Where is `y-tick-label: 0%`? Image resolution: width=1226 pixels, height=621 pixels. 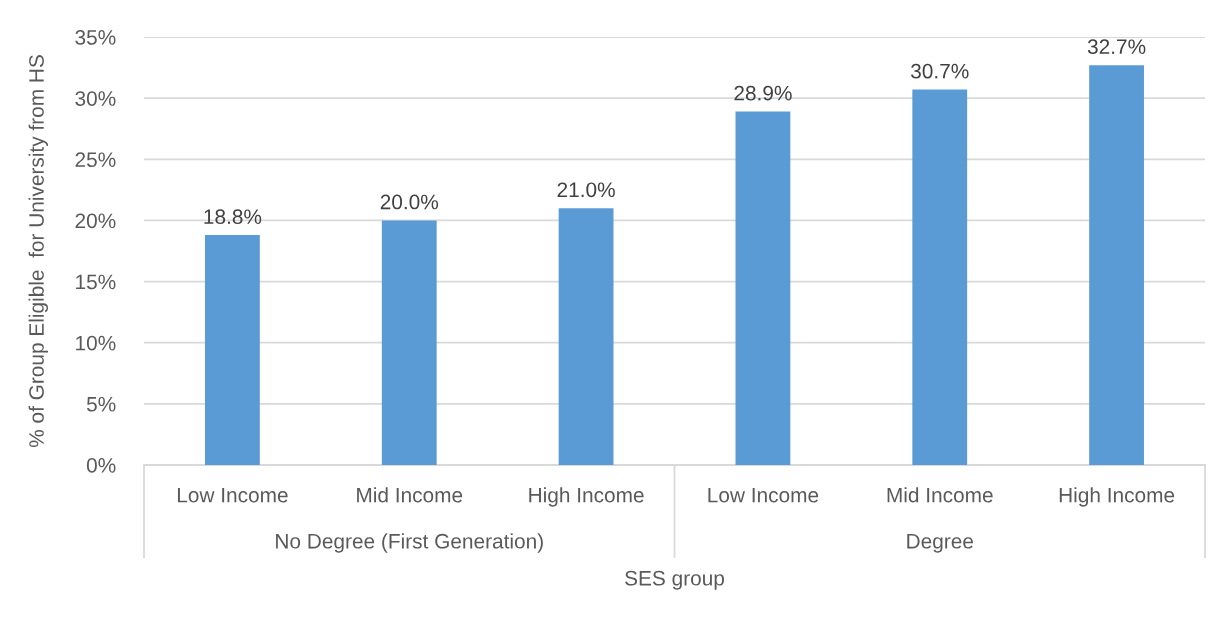 y-tick-label: 0% is located at coordinates (101, 465).